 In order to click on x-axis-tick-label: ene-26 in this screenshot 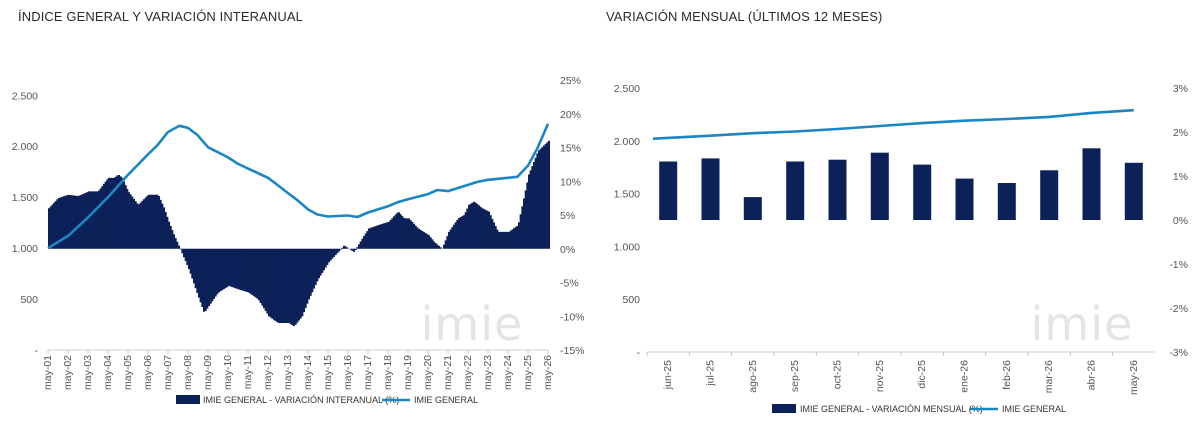, I will do `click(965, 376)`.